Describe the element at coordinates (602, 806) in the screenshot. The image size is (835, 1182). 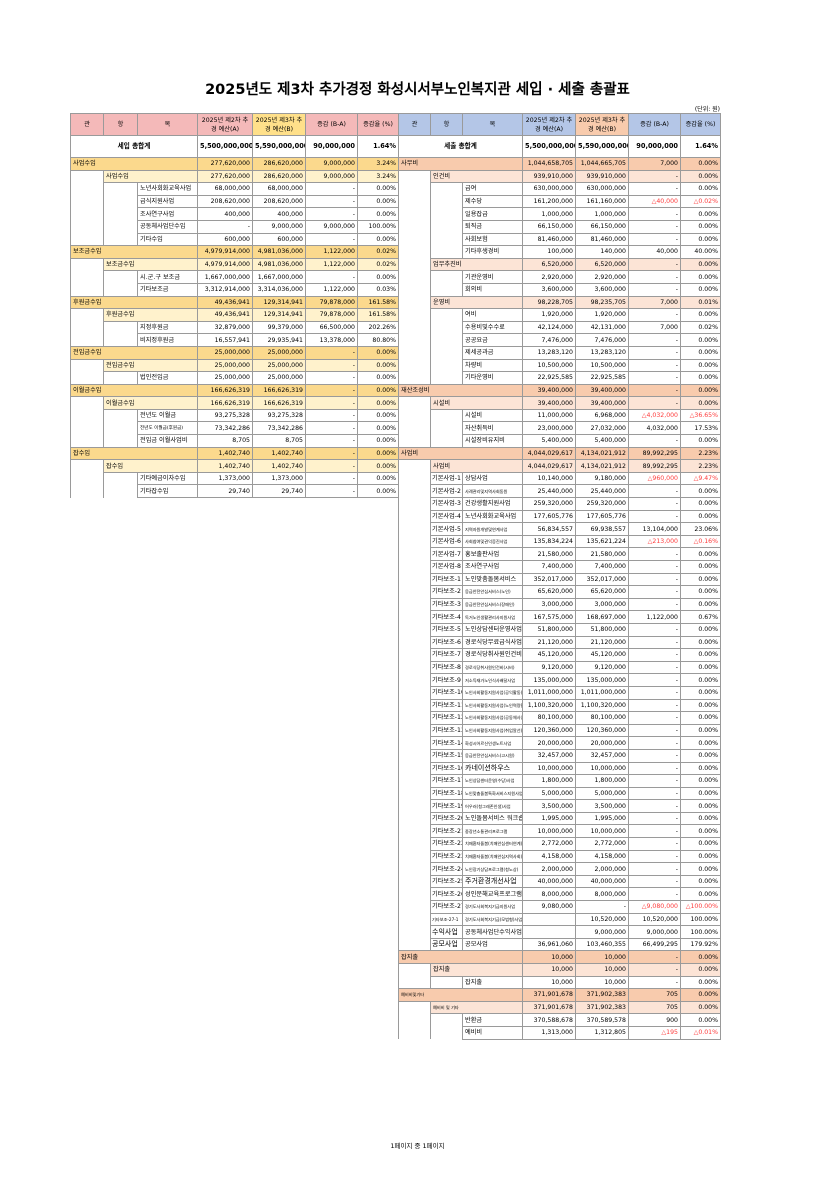
I see `value-b: 3,500,000` at that location.